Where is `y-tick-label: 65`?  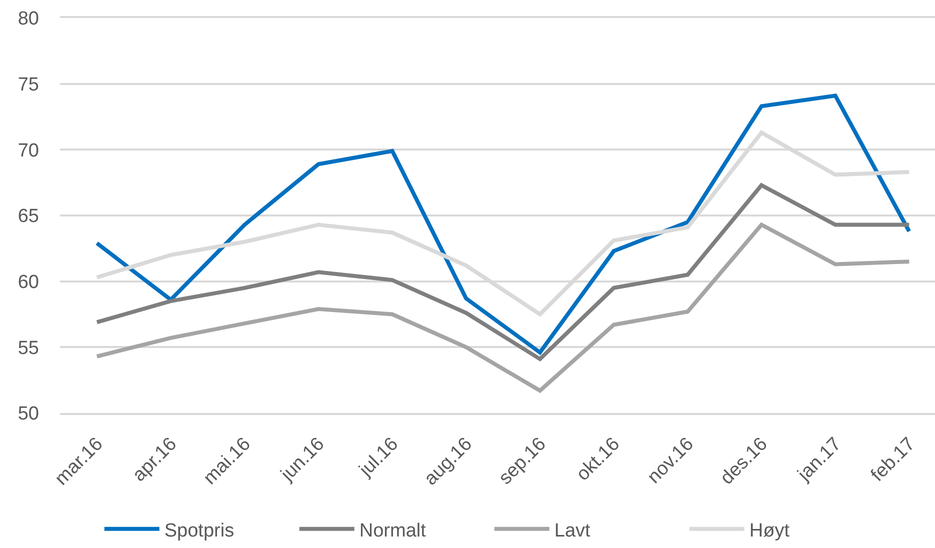 y-tick-label: 65 is located at coordinates (28, 217).